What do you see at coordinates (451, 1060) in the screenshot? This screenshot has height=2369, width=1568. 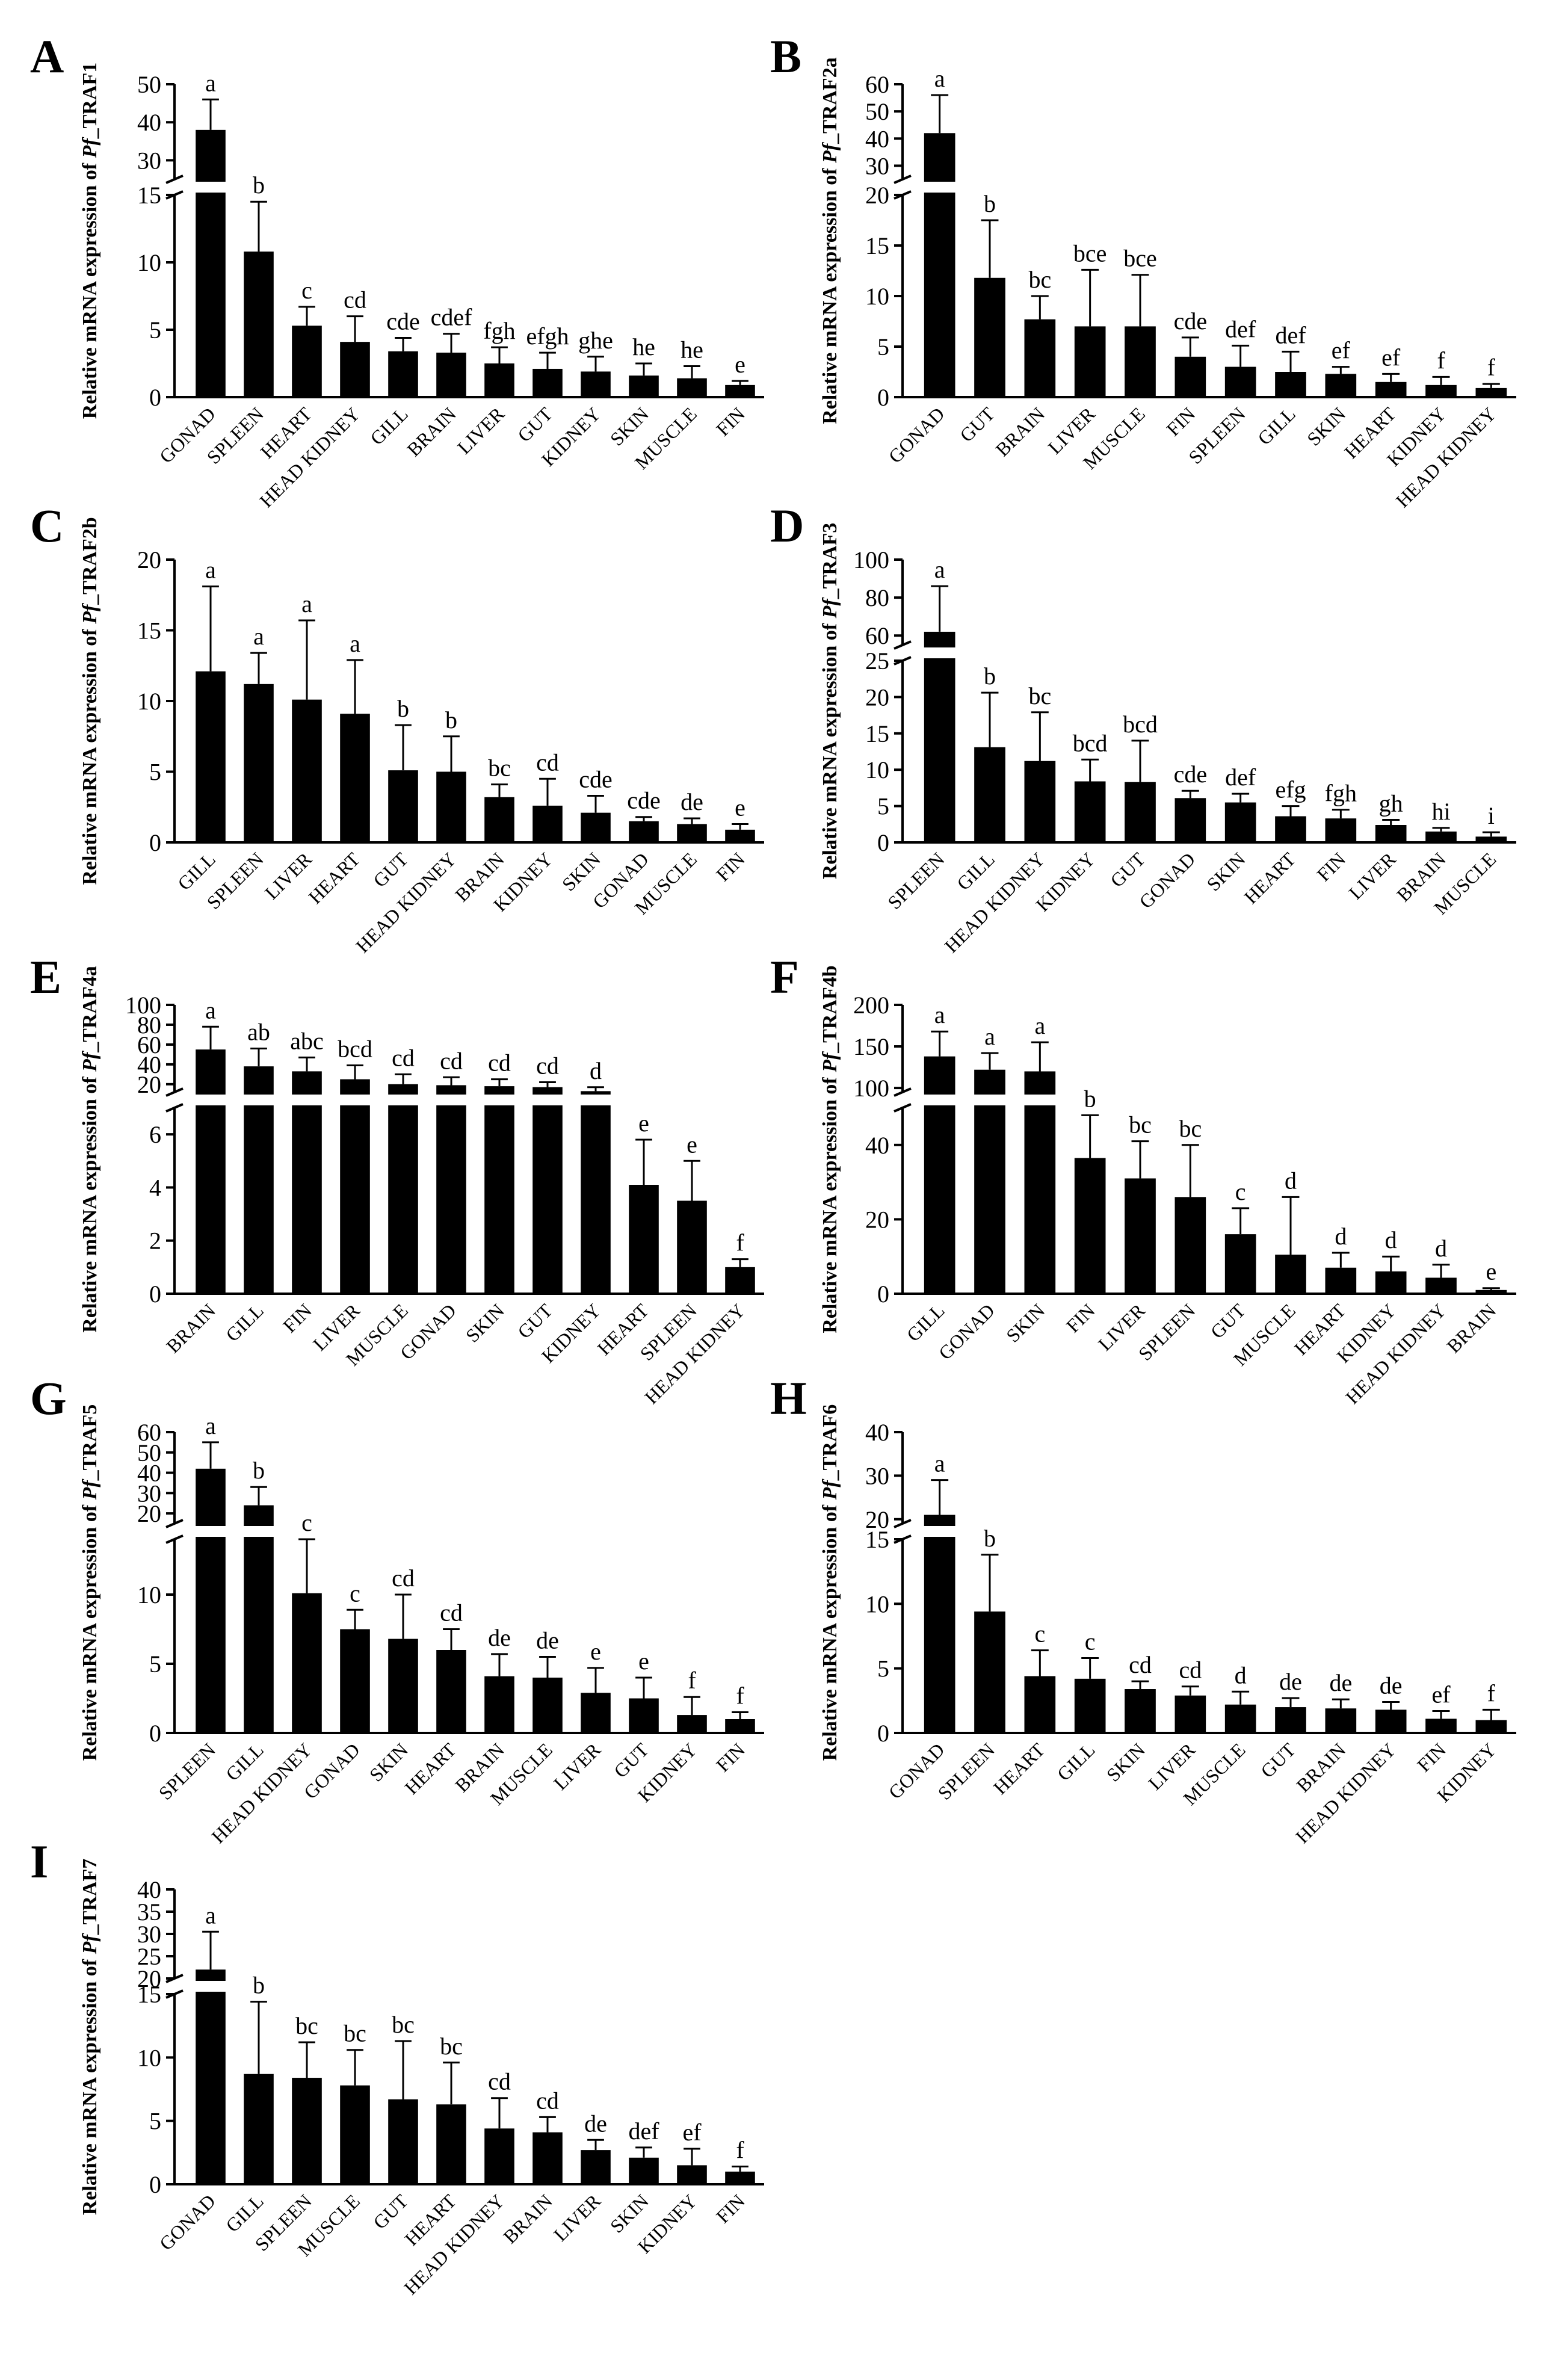 I see `sig-letter-e-5: cd` at bounding box center [451, 1060].